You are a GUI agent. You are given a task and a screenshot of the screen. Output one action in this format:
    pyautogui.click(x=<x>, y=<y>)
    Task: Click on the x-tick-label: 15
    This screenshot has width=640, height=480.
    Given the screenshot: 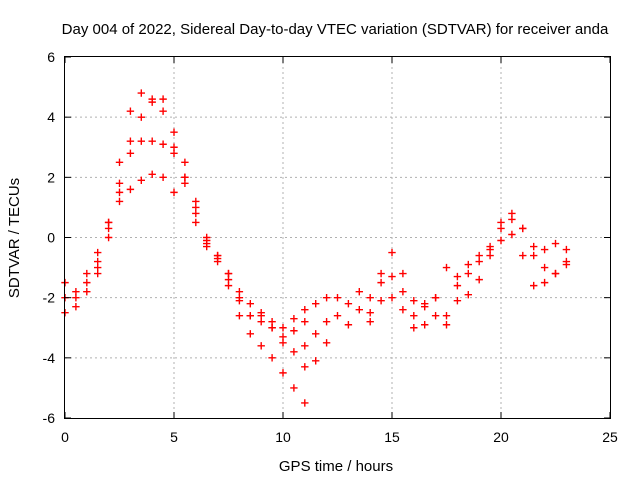 What is the action you would take?
    pyautogui.click(x=392, y=437)
    